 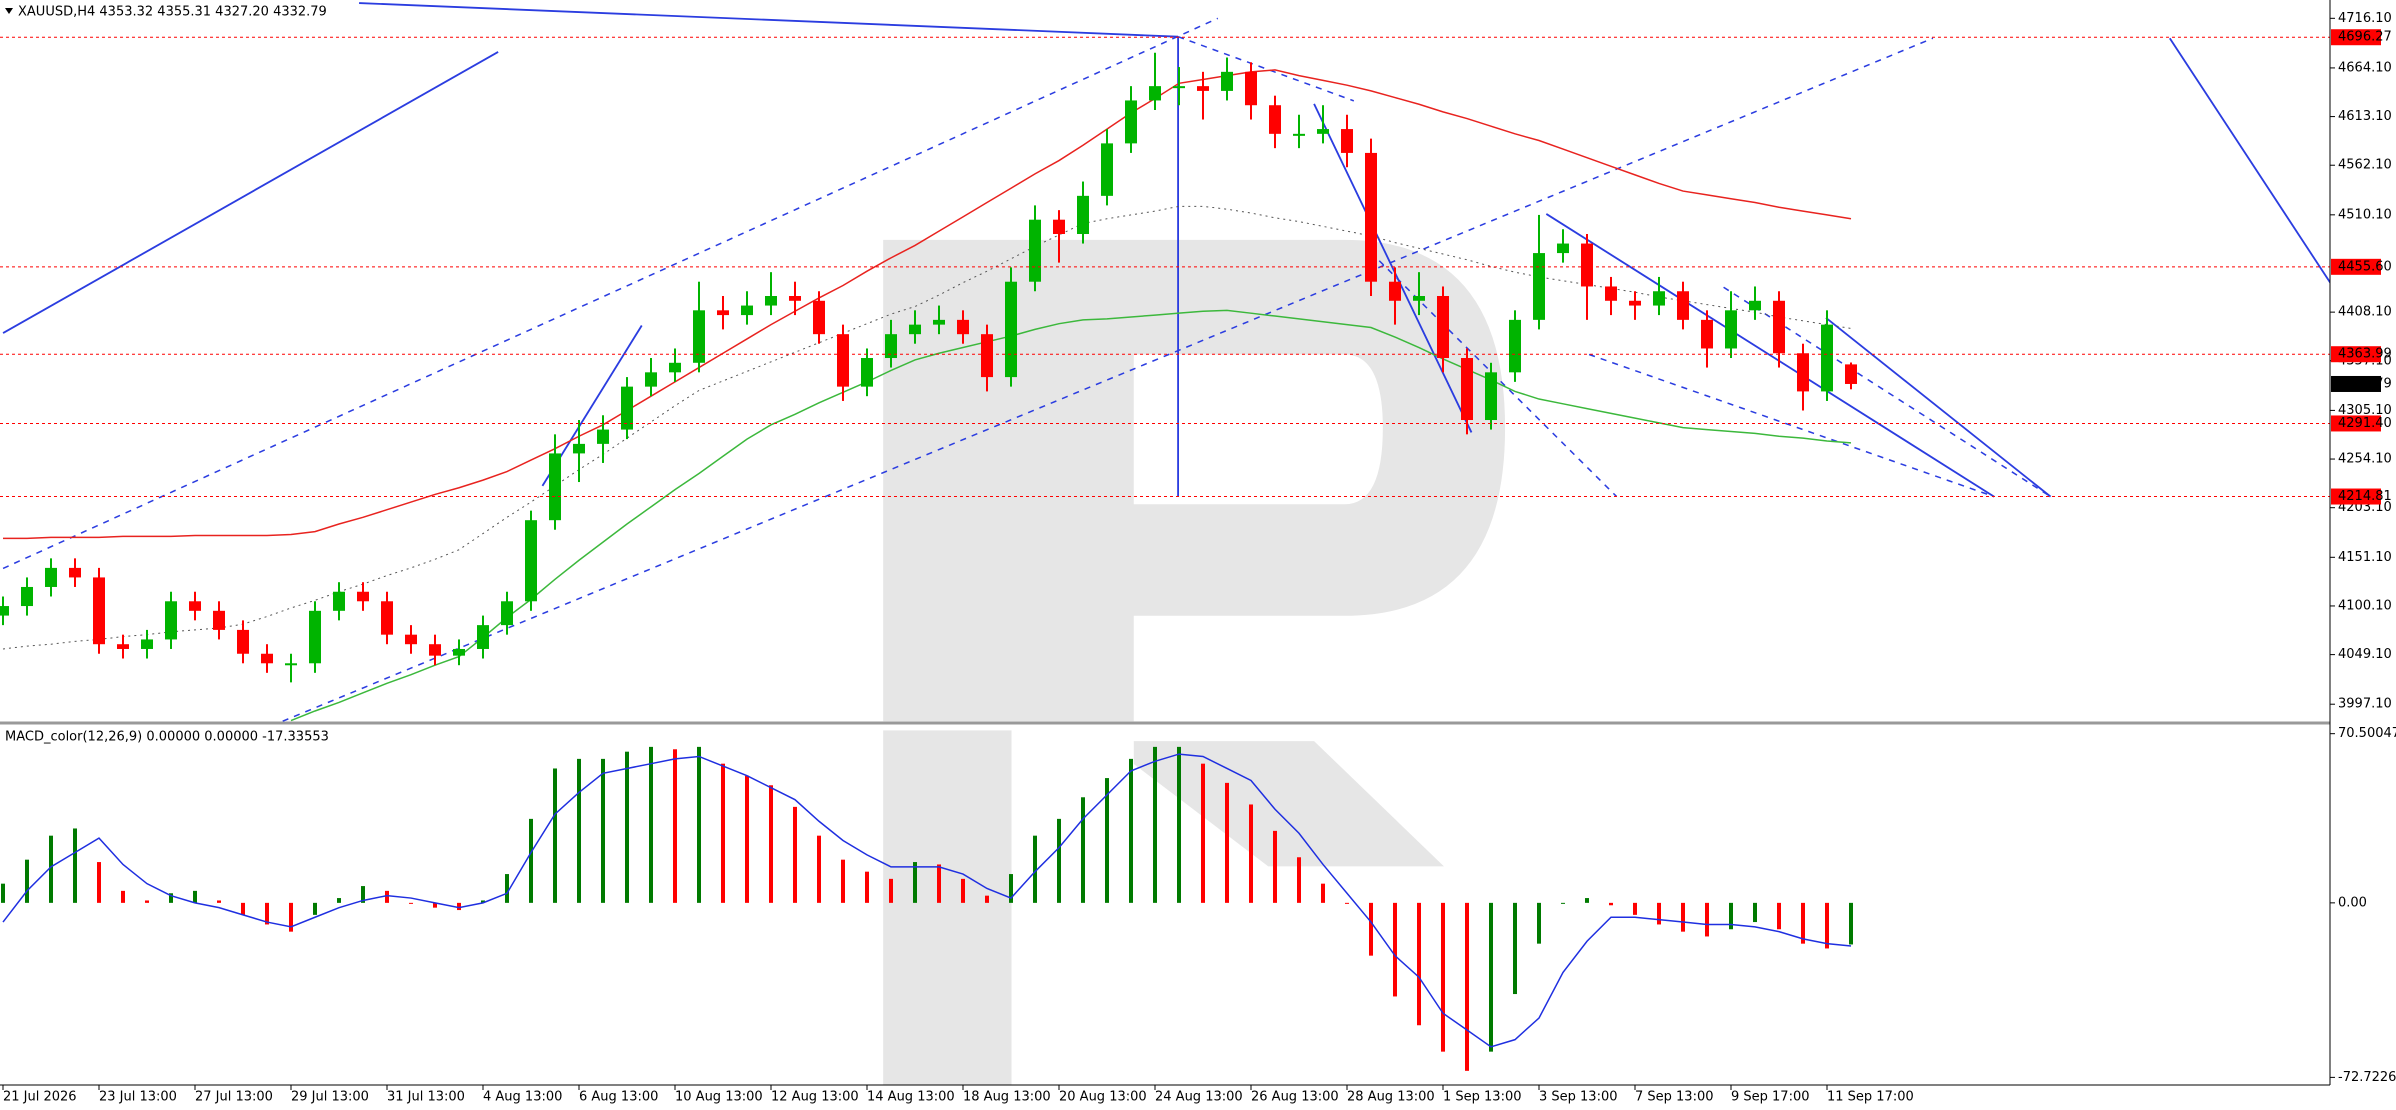 I want to click on x-tick-label: 9 Sep 17:00, so click(x=1770, y=1097).